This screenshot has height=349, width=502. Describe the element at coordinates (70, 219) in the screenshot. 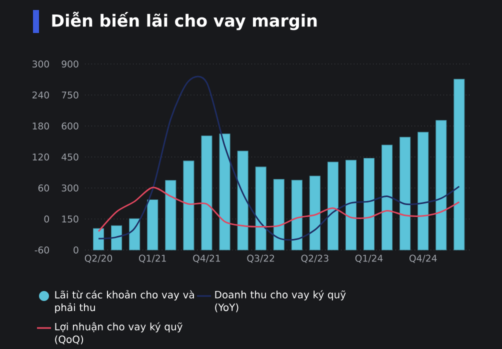

I see `y2-tick-label: 150` at that location.